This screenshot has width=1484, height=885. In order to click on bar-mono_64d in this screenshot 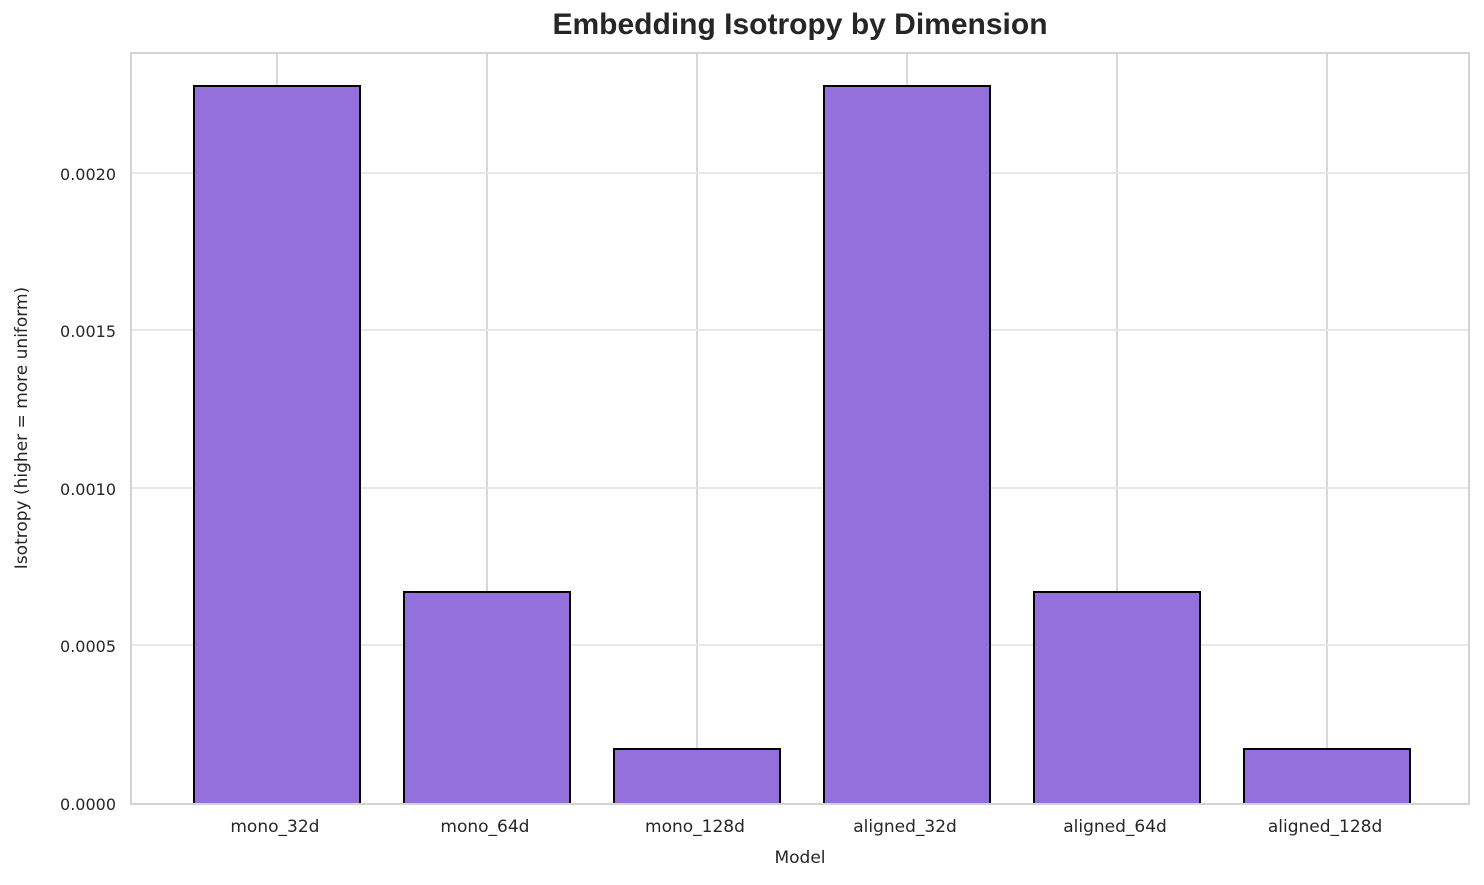, I will do `click(486, 696)`.